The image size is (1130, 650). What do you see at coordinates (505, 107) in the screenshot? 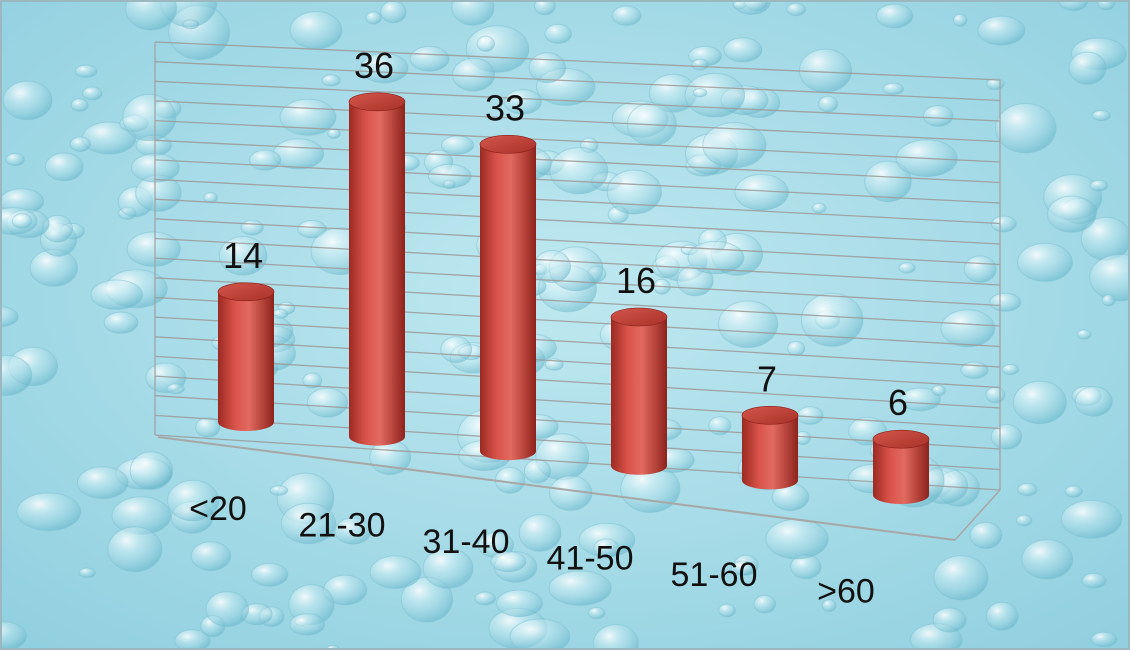
I see `value-label: 33` at bounding box center [505, 107].